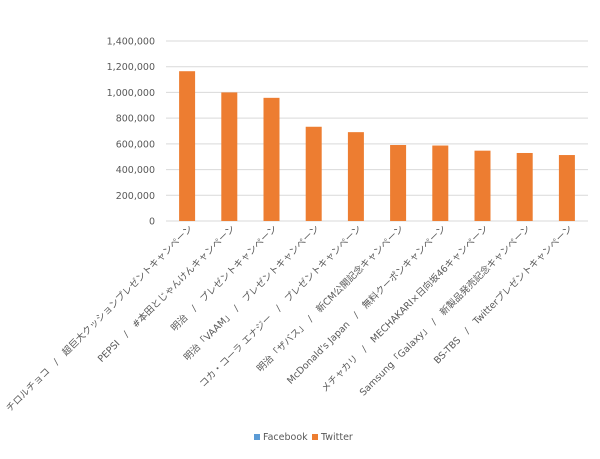 Image resolution: width=600 pixels, height=459 pixels. Describe the element at coordinates (135, 144) in the screenshot. I see `y-tick-label: 600,000` at that location.